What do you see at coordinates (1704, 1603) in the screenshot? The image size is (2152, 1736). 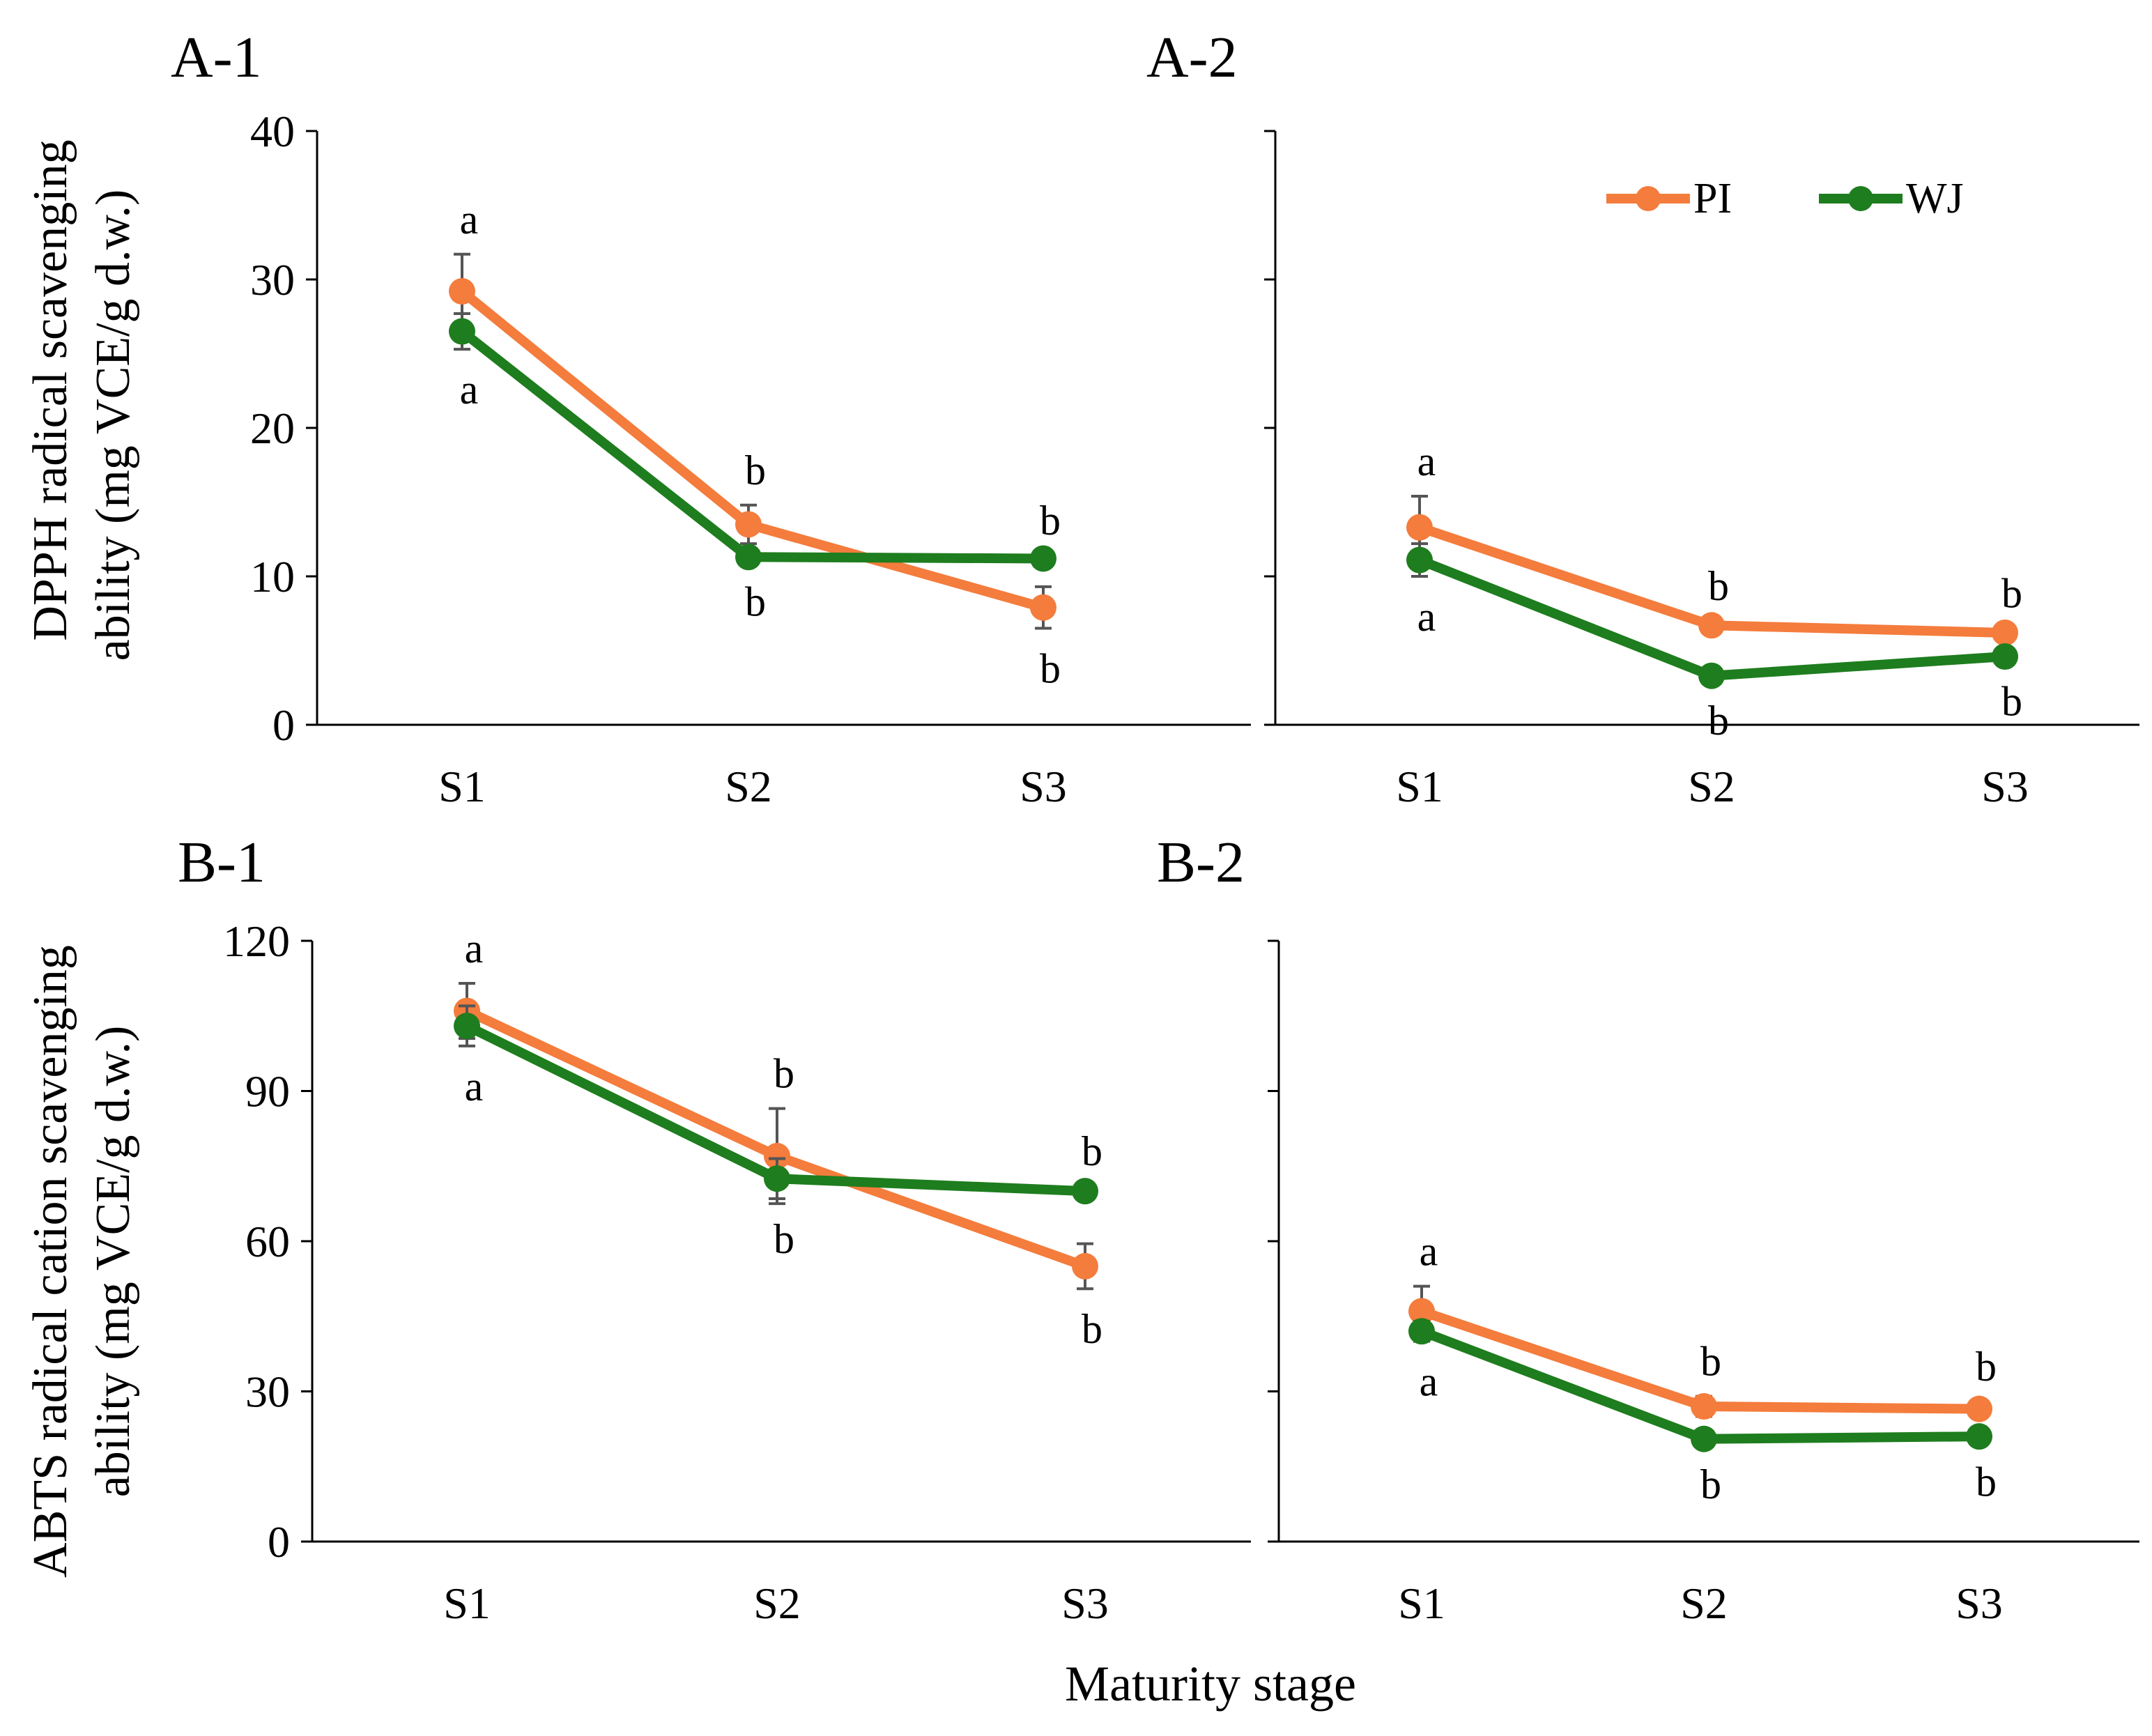 I see `x-tick-label-b-2: S2` at bounding box center [1704, 1603].